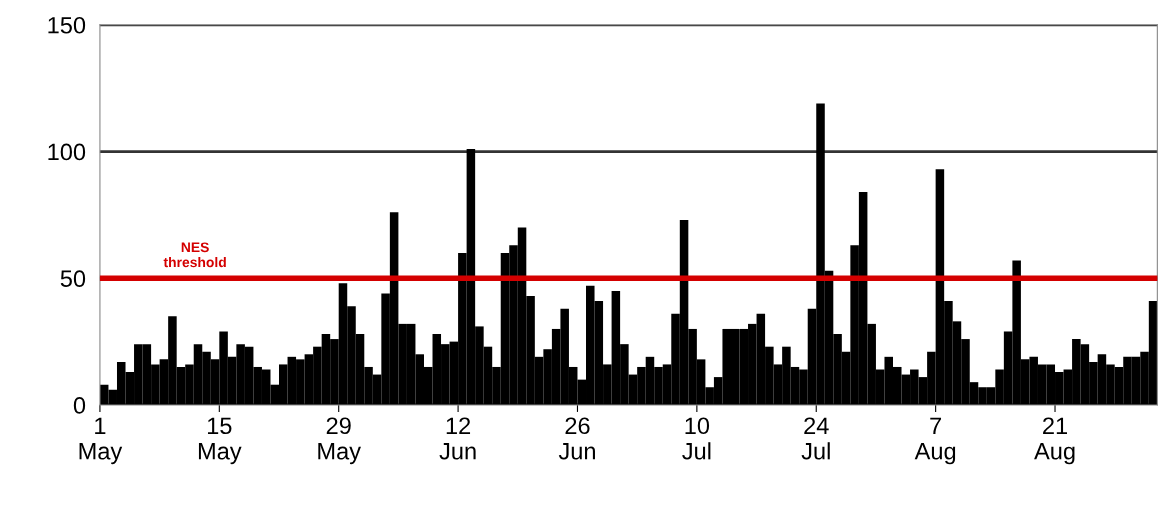 The width and height of the screenshot is (1162, 528). What do you see at coordinates (73, 279) in the screenshot?
I see `y-tick-label: 50` at bounding box center [73, 279].